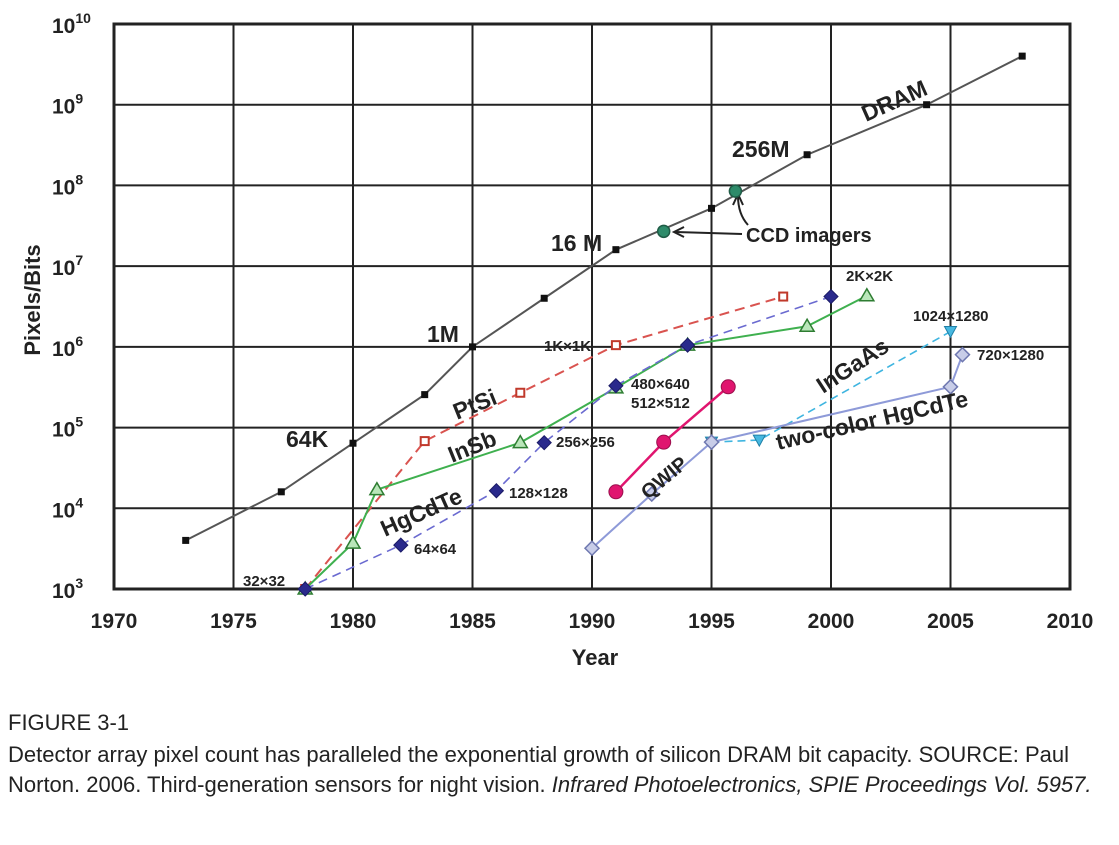  Describe the element at coordinates (950, 621) in the screenshot. I see `x-tick-label: 2005` at that location.